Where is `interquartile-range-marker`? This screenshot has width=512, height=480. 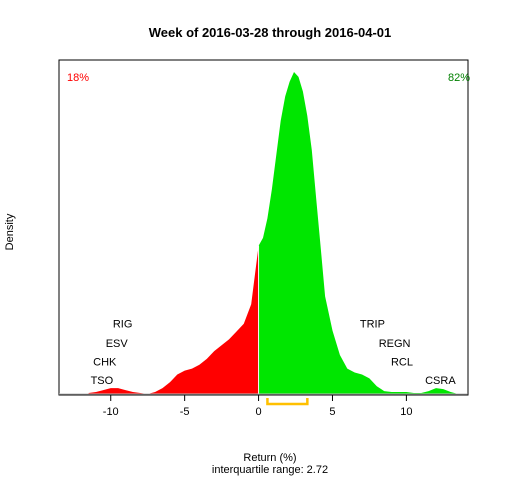
interquartile-range-marker is located at coordinates (287, 402).